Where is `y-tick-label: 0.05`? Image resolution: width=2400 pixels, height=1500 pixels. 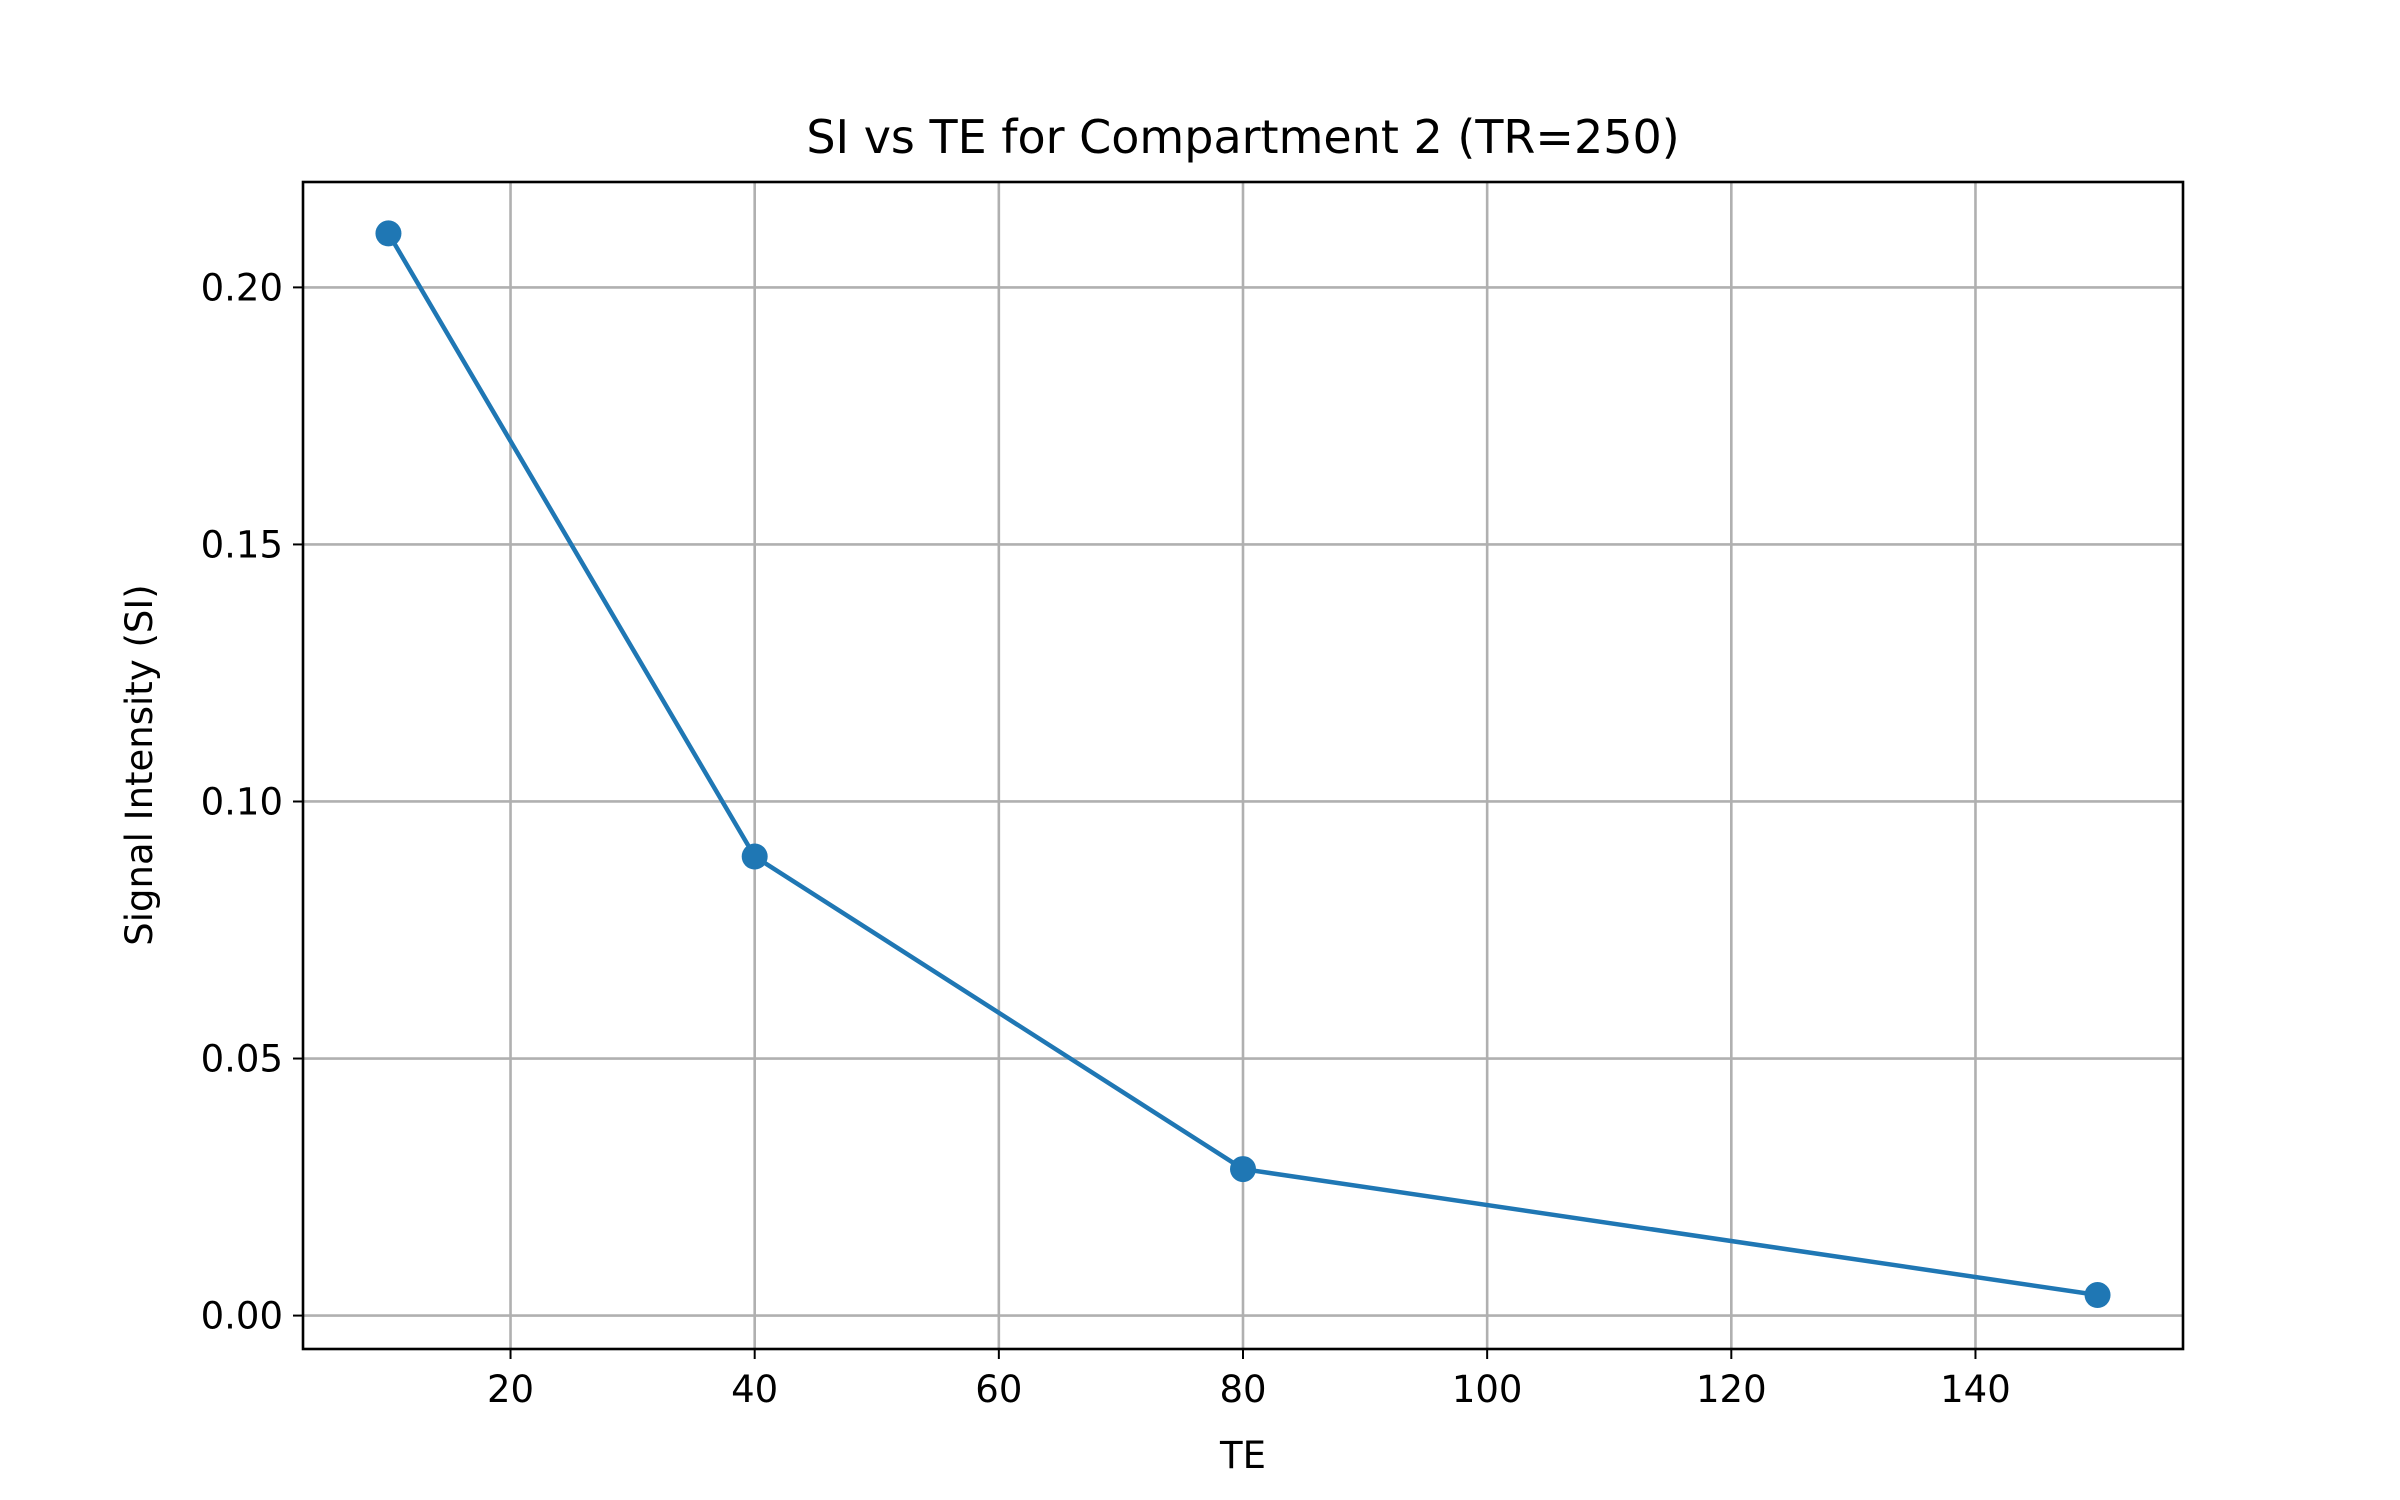 y-tick-label: 0.05 is located at coordinates (242, 1059).